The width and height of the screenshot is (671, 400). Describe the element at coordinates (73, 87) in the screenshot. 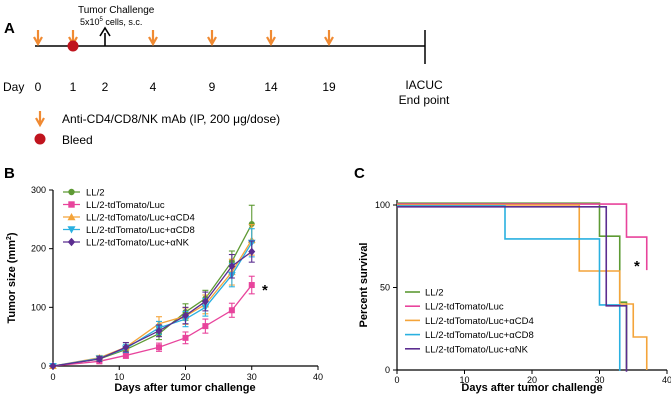

I see `day-1-label: 1` at that location.